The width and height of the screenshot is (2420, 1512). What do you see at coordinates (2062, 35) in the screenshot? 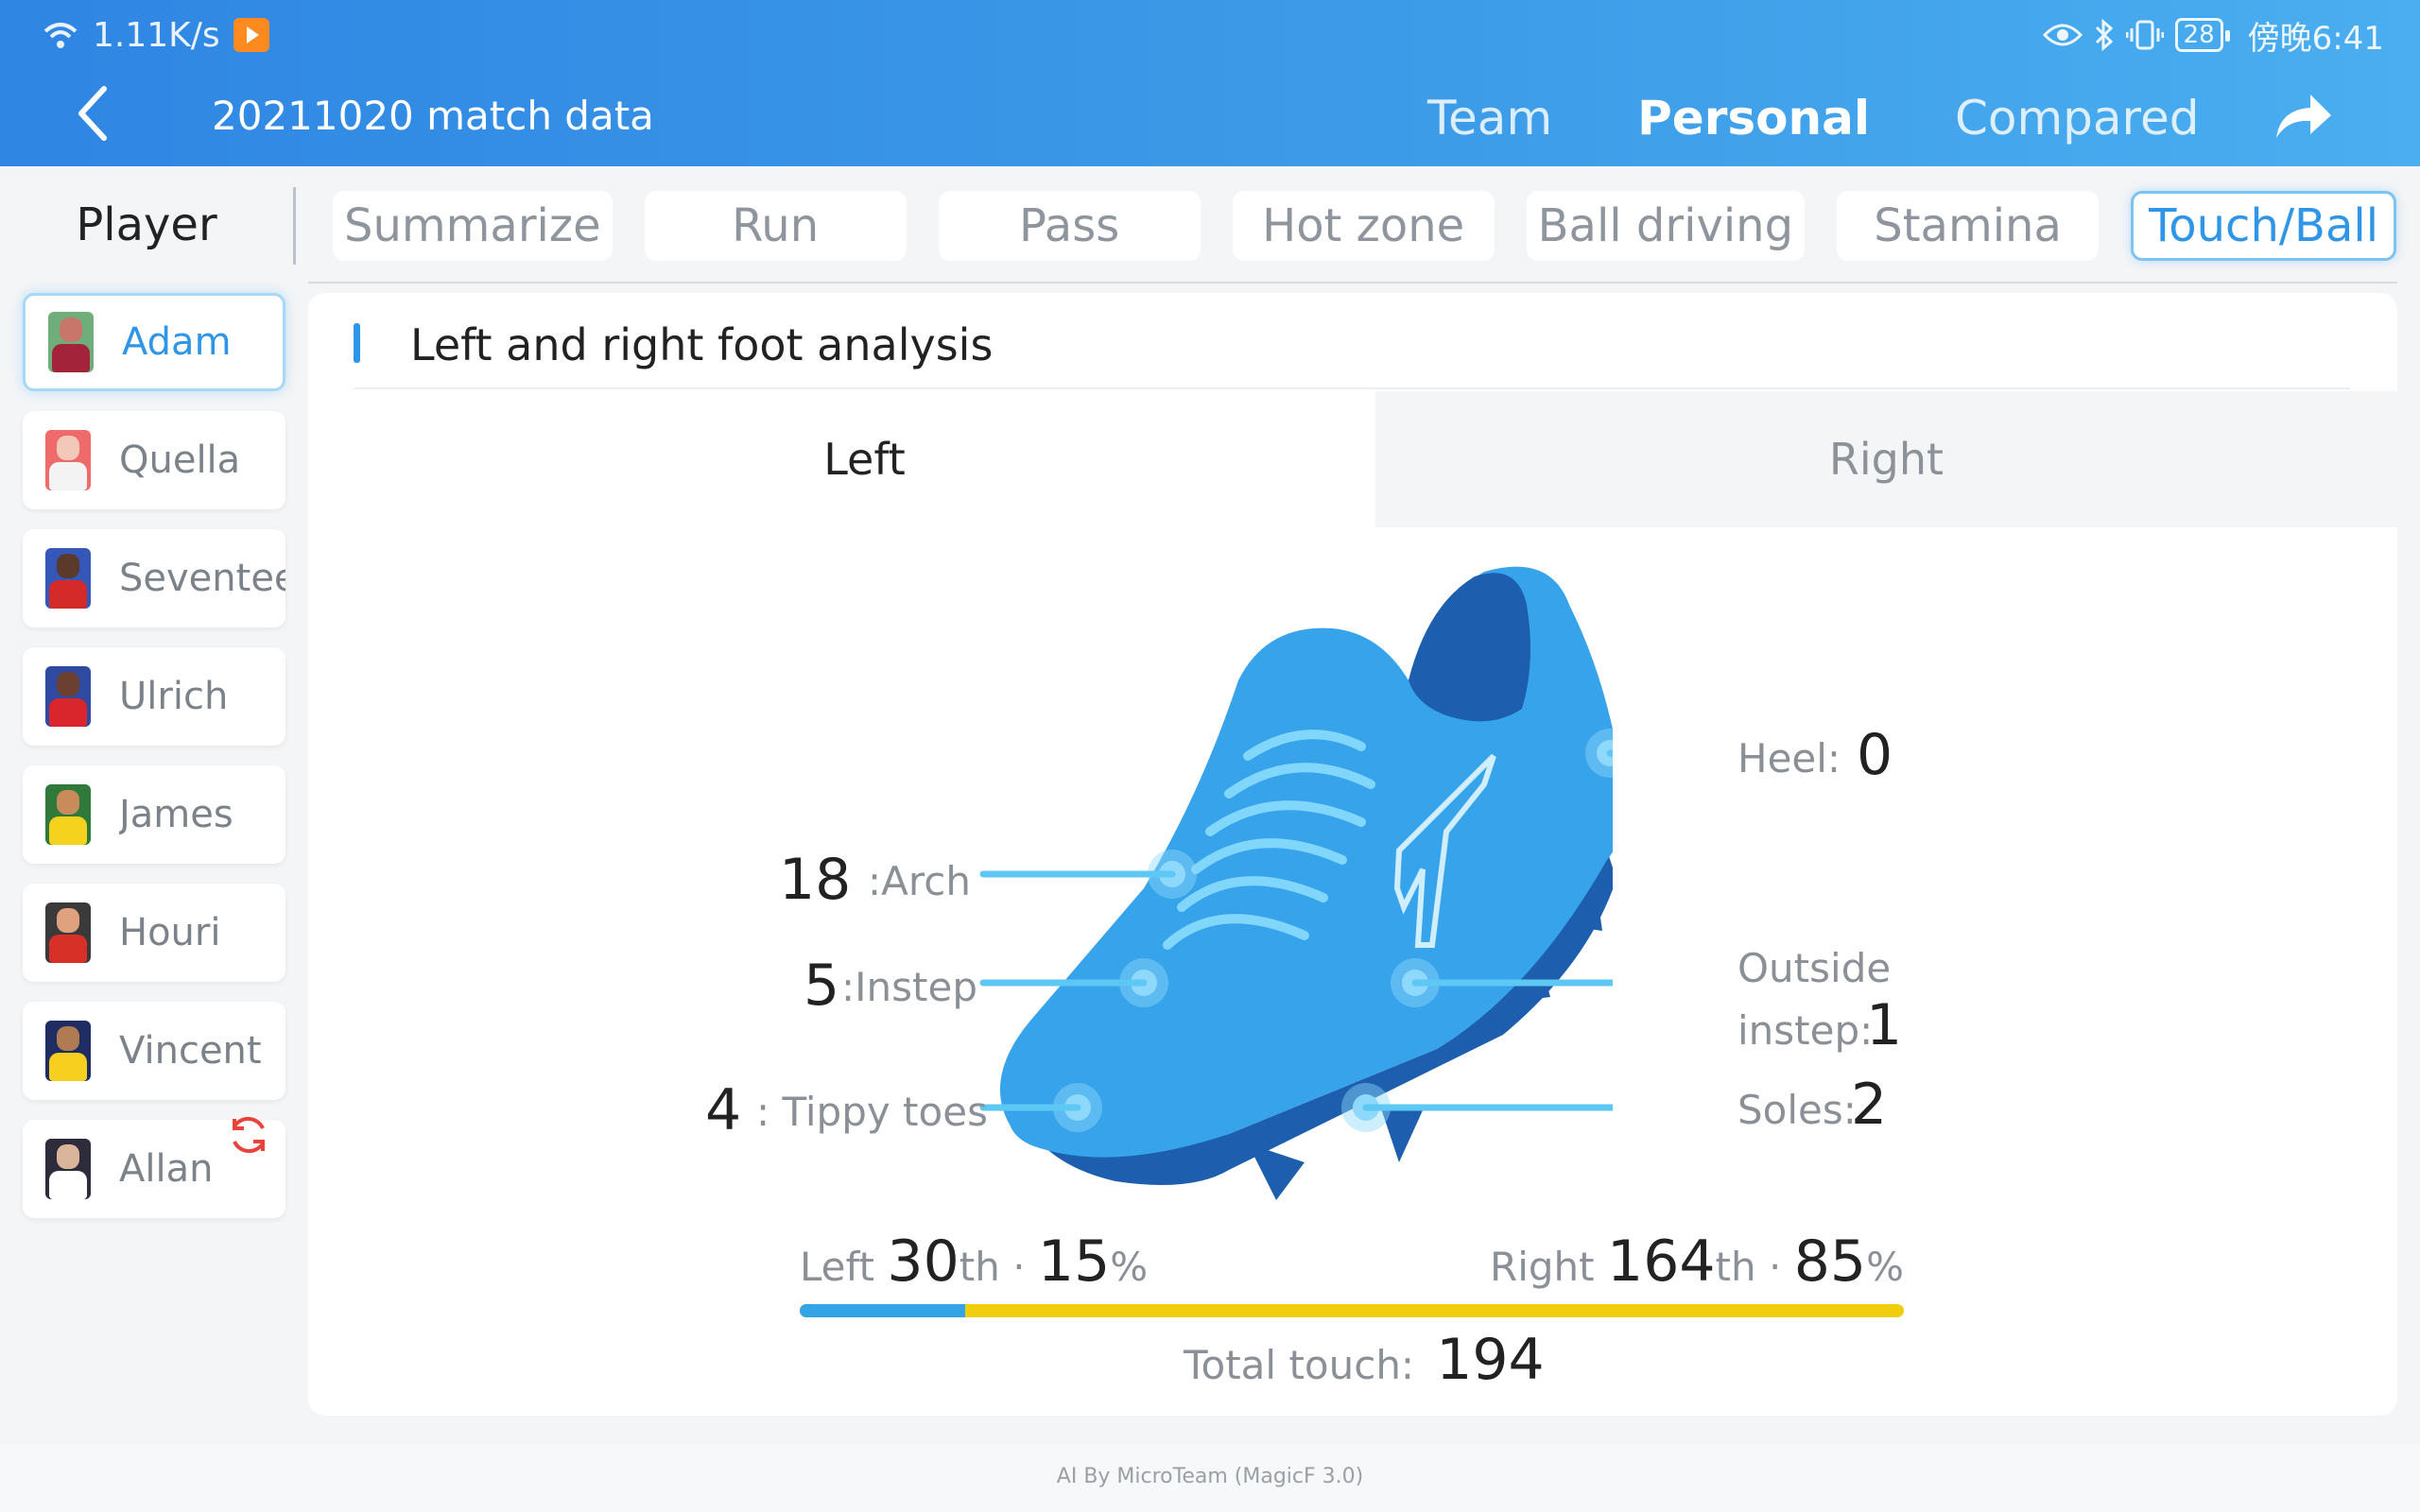
I see `eye-icon` at bounding box center [2062, 35].